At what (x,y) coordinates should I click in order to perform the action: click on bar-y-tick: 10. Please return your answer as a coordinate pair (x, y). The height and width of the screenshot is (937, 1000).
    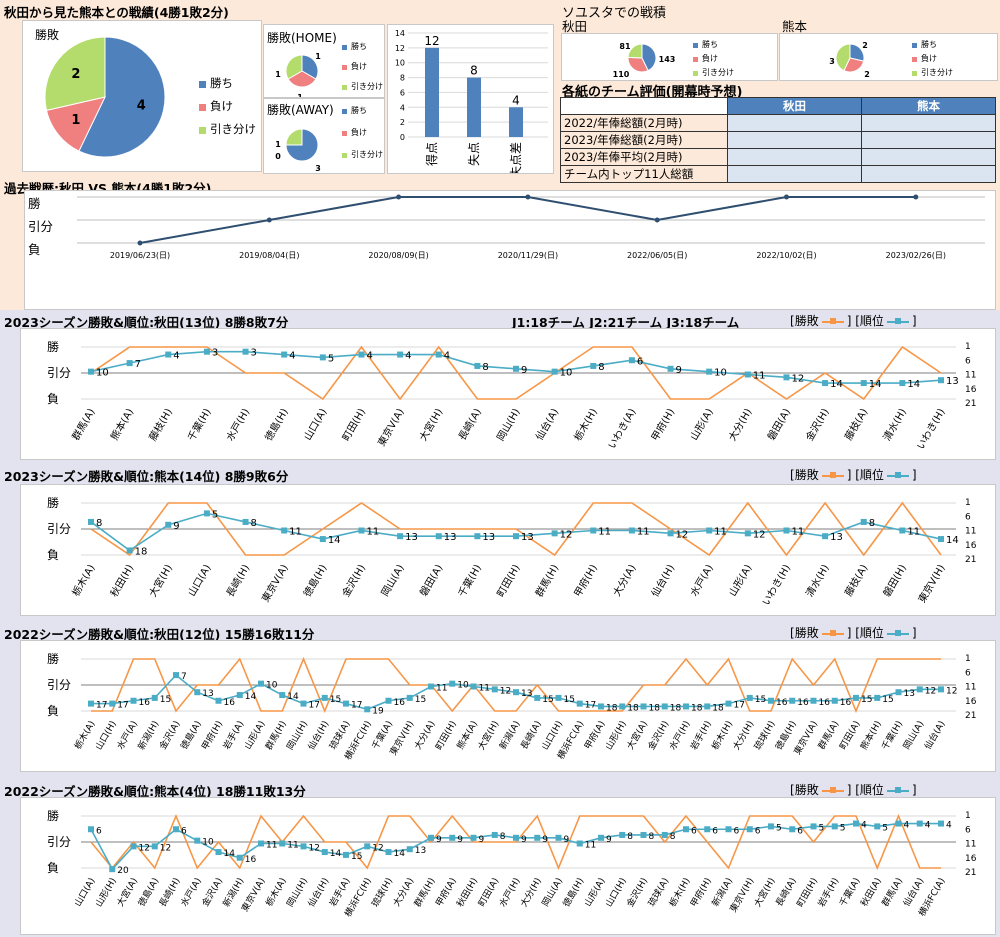
    Looking at the image, I should click on (400, 63).